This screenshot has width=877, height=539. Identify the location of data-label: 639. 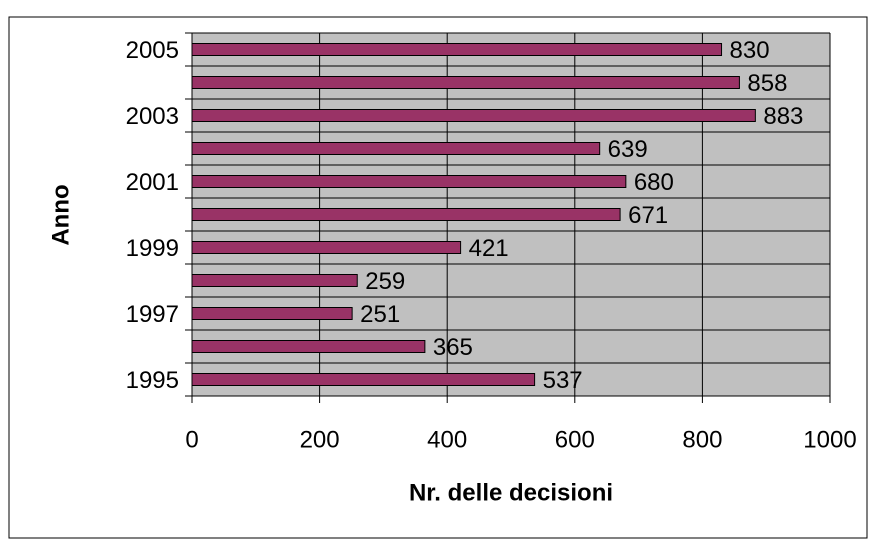
(628, 149).